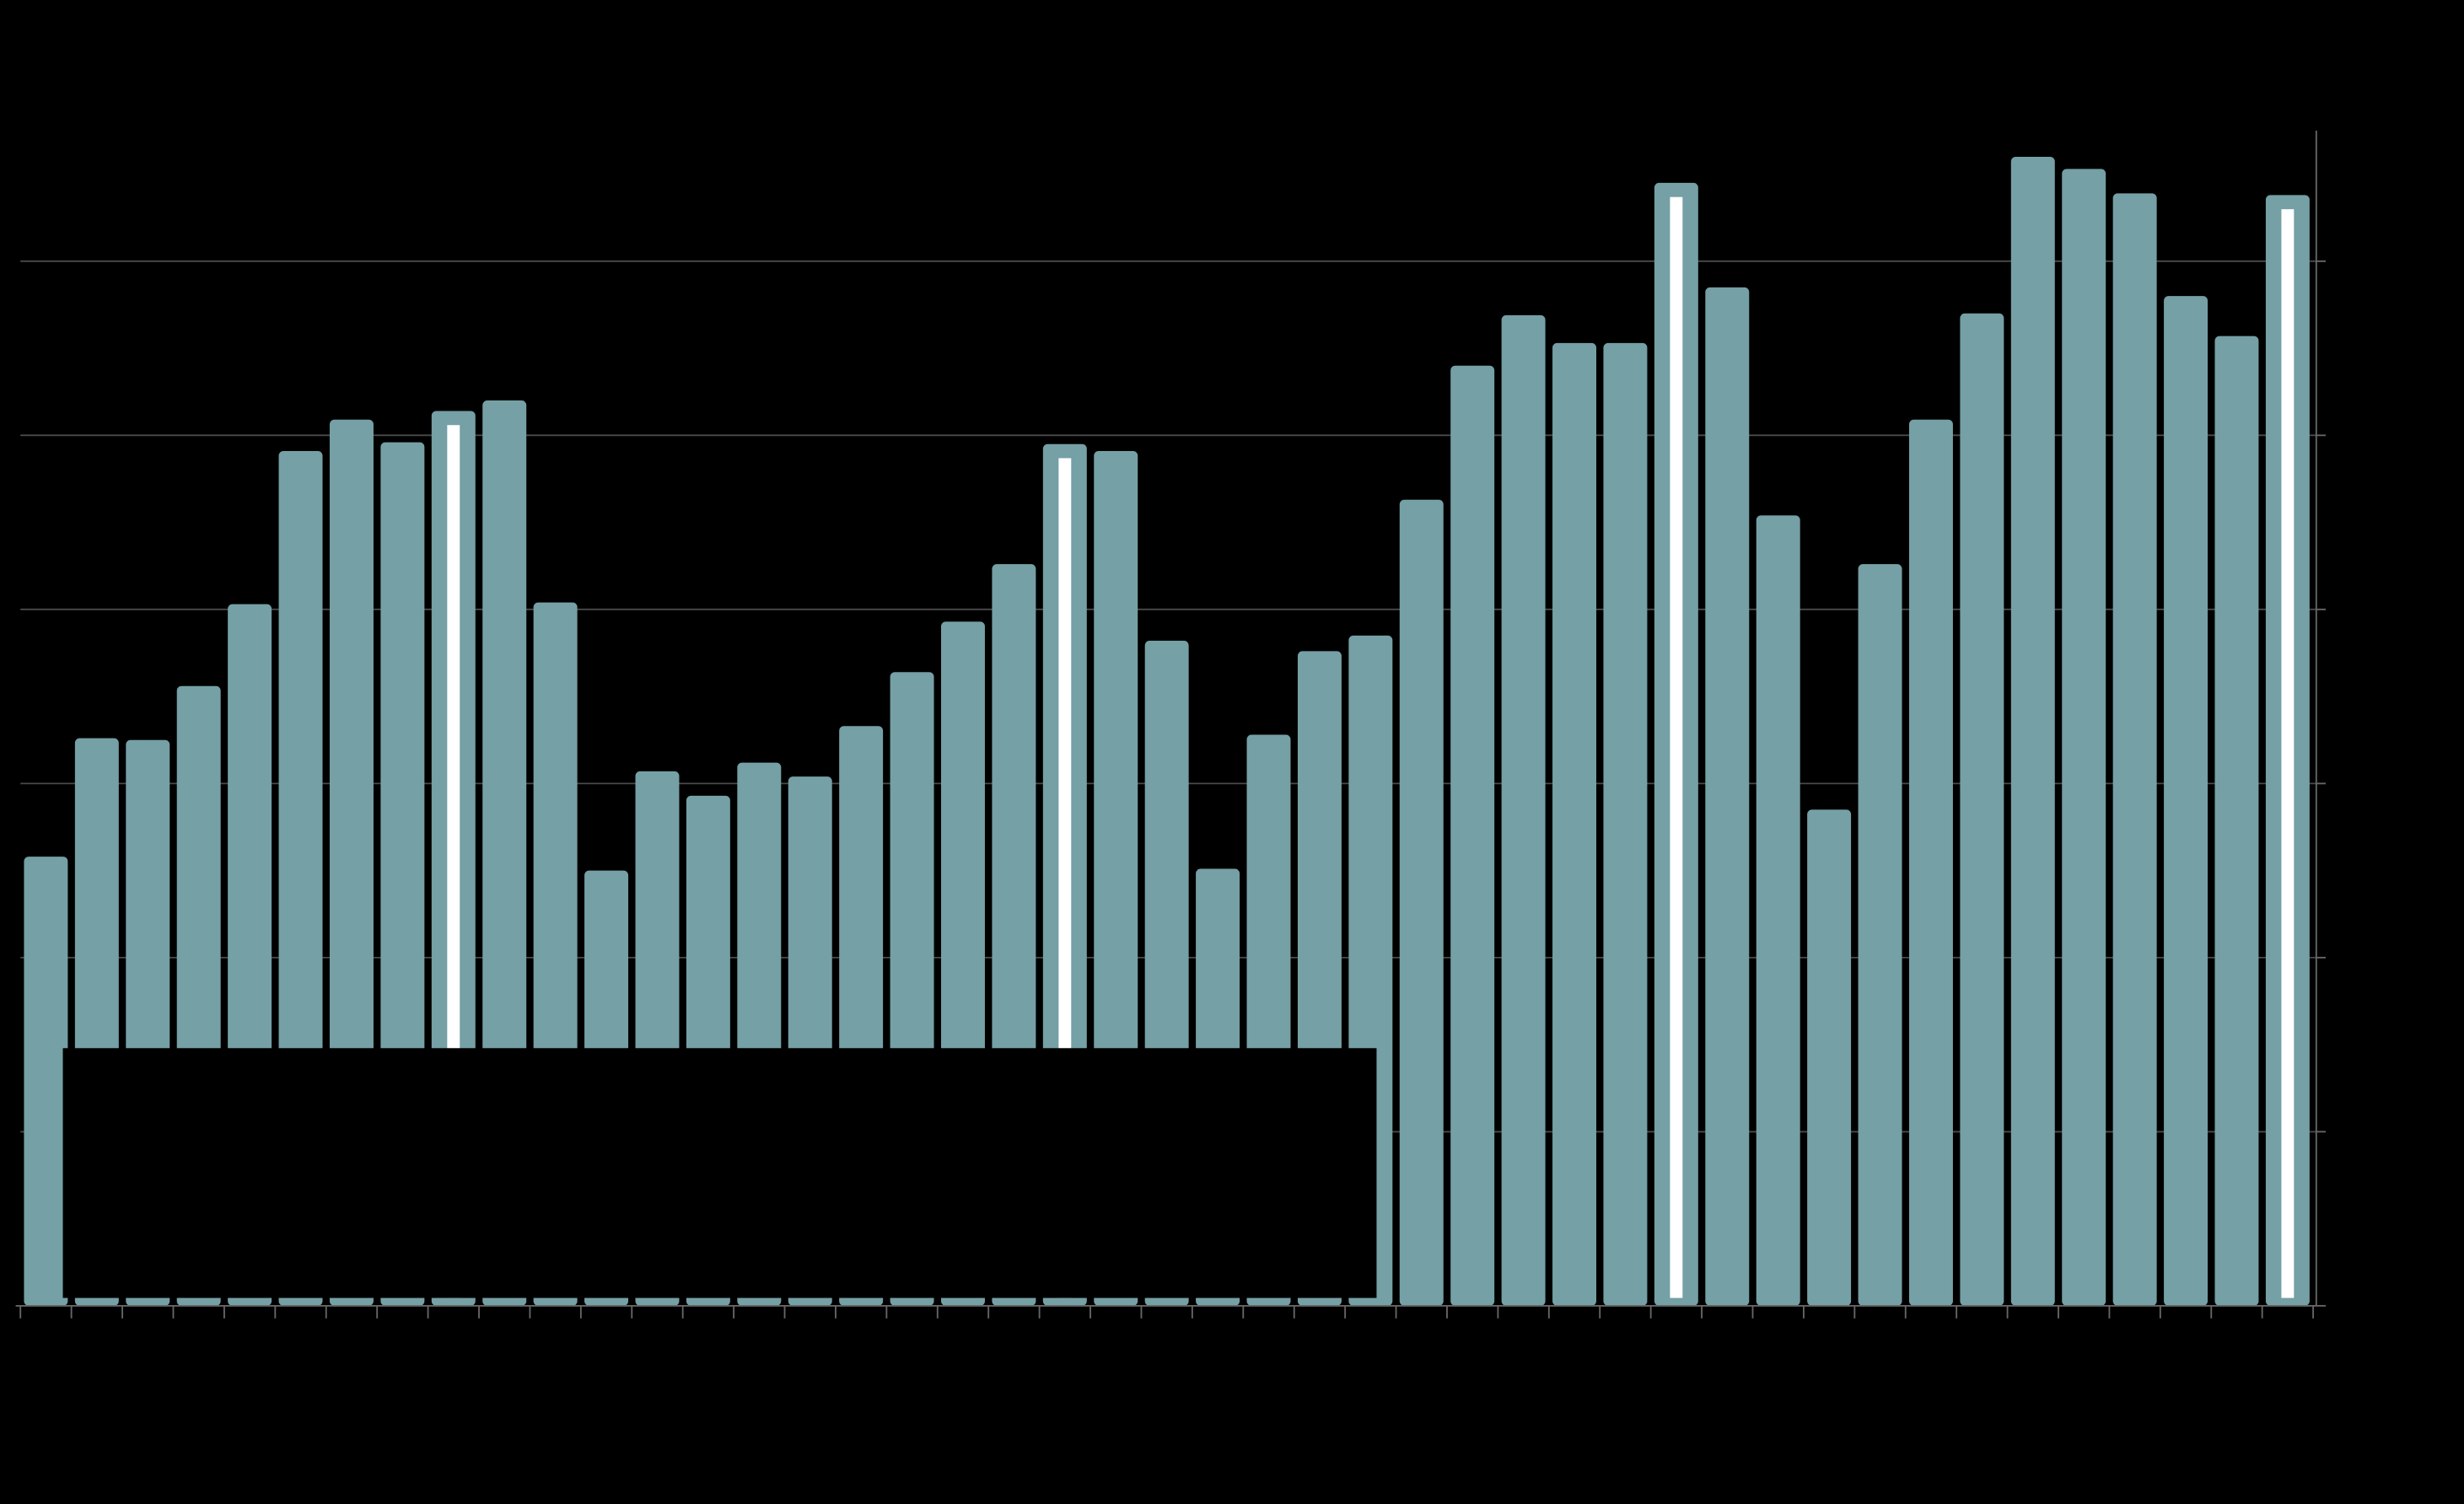 The width and height of the screenshot is (2464, 1504). I want to click on y-tick-label: 4, so click(2341, 607).